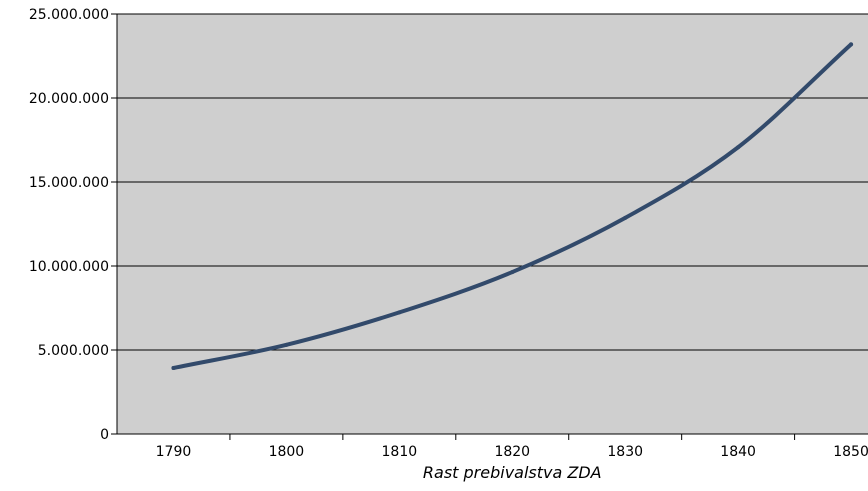 Image resolution: width=868 pixels, height=491 pixels. I want to click on y-tick-label: 0, so click(104, 435).